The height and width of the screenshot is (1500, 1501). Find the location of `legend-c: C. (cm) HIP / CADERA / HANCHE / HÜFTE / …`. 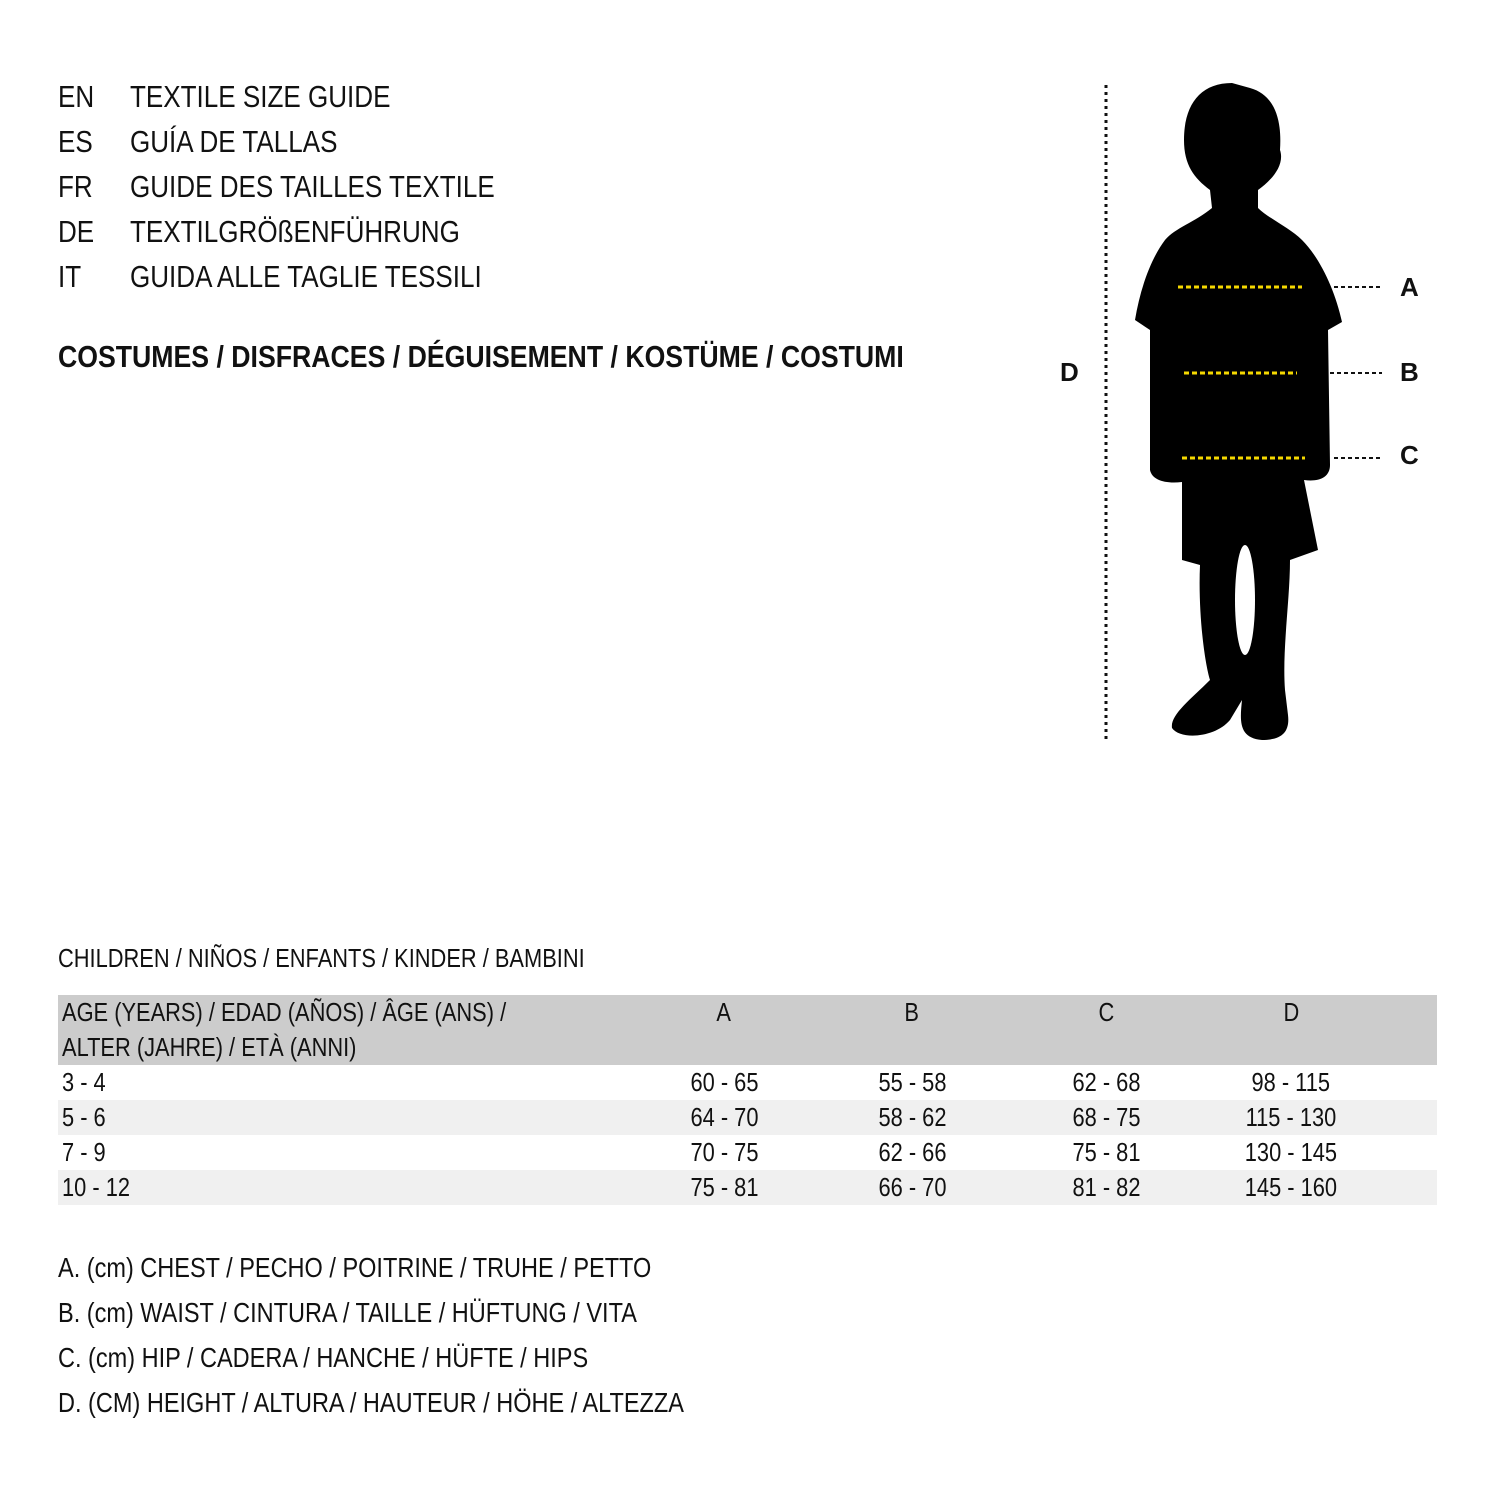

legend-c: C. (cm) HIP / CADERA / HANCHE / HÜFTE / … is located at coordinates (323, 1357).